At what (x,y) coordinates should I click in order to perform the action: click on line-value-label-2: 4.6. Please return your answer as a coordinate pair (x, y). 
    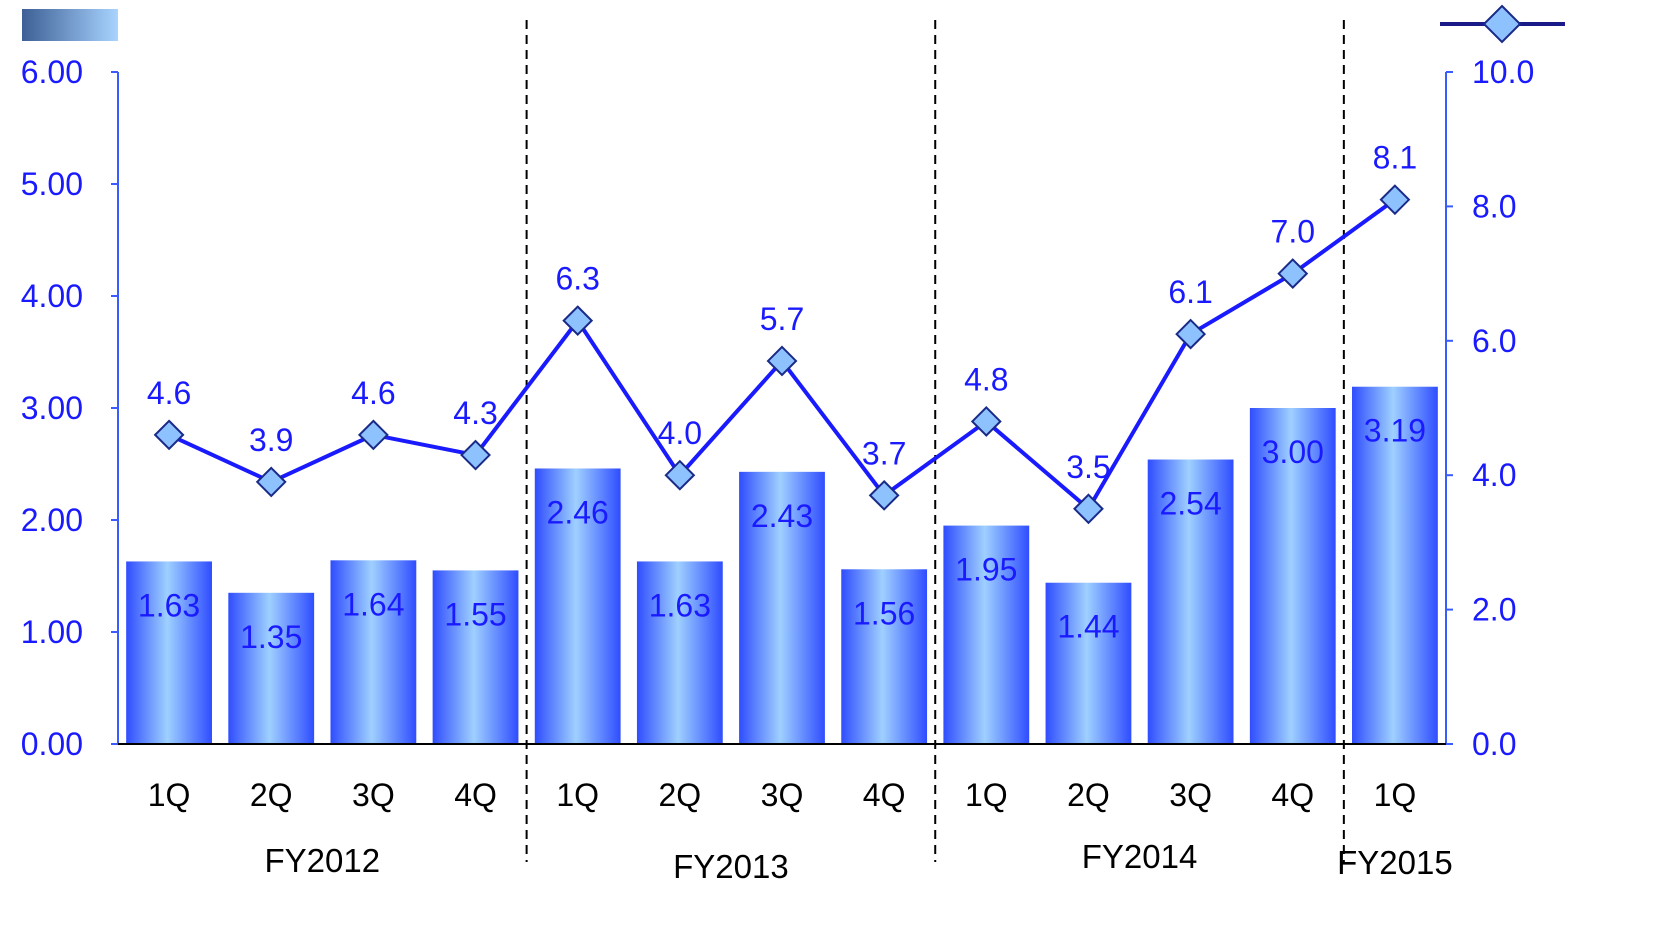
    Looking at the image, I should click on (373, 393).